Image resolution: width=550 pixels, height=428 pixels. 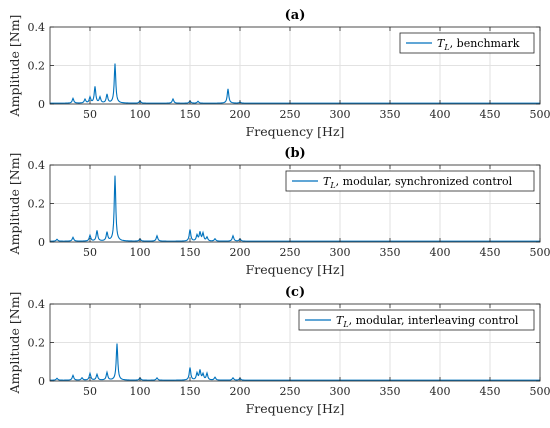 I want to click on panel-title: (a), so click(x=295, y=15).